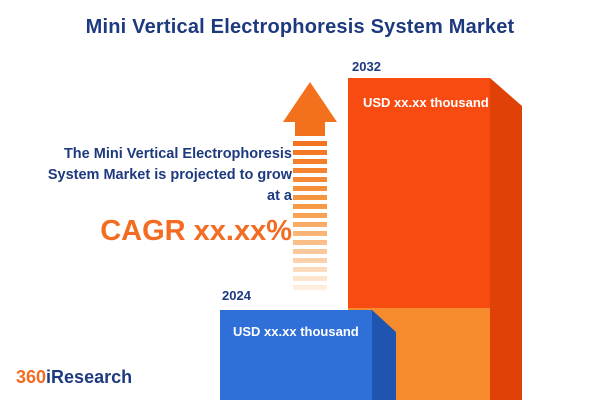 The height and width of the screenshot is (400, 600). I want to click on growth-arrow-icon, so click(310, 186).